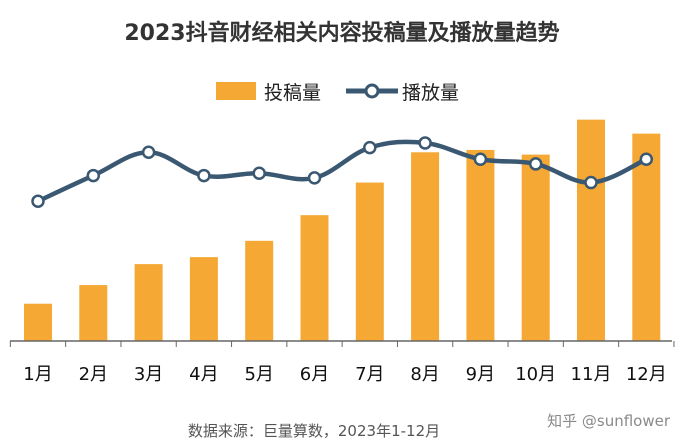 This screenshot has height=448, width=684. What do you see at coordinates (314, 374) in the screenshot?
I see `x-tick-label-6: 6月` at bounding box center [314, 374].